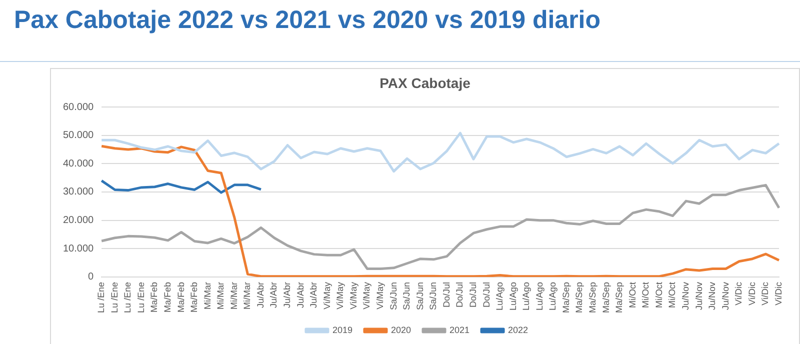 This screenshot has height=344, width=800. Describe the element at coordinates (401, 329) in the screenshot. I see `legend-label: 2020` at that location.